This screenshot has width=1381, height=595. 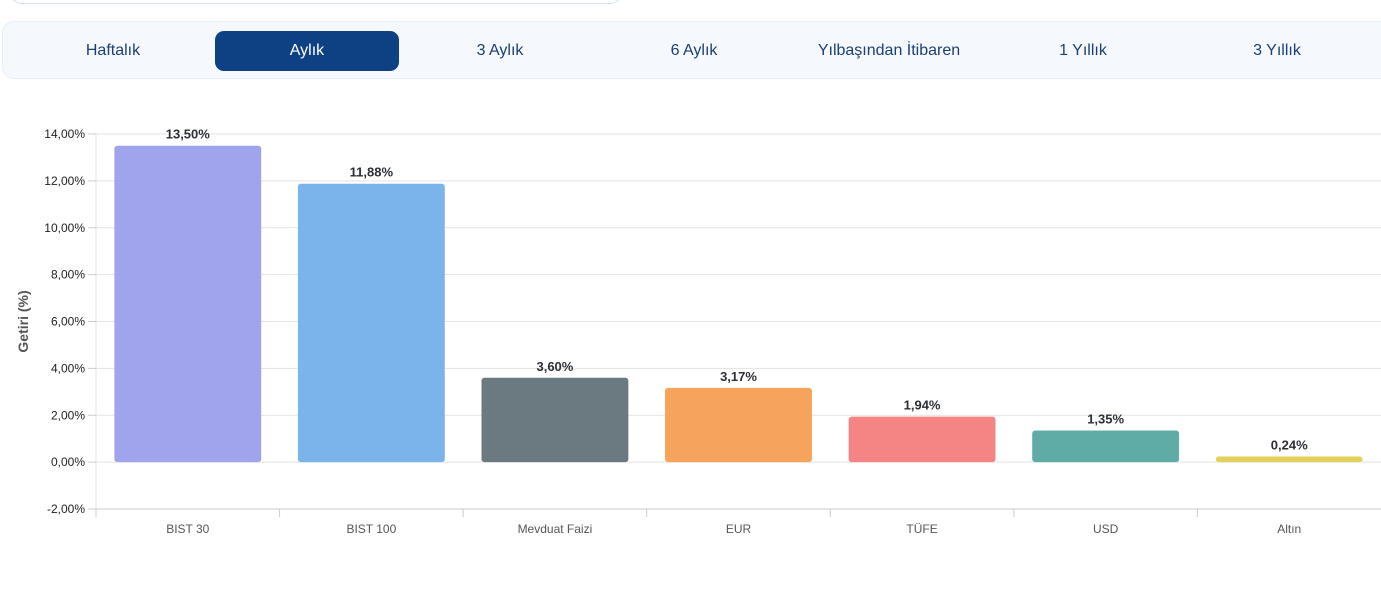 I want to click on y-tick-label: 14,00%, so click(x=64, y=134).